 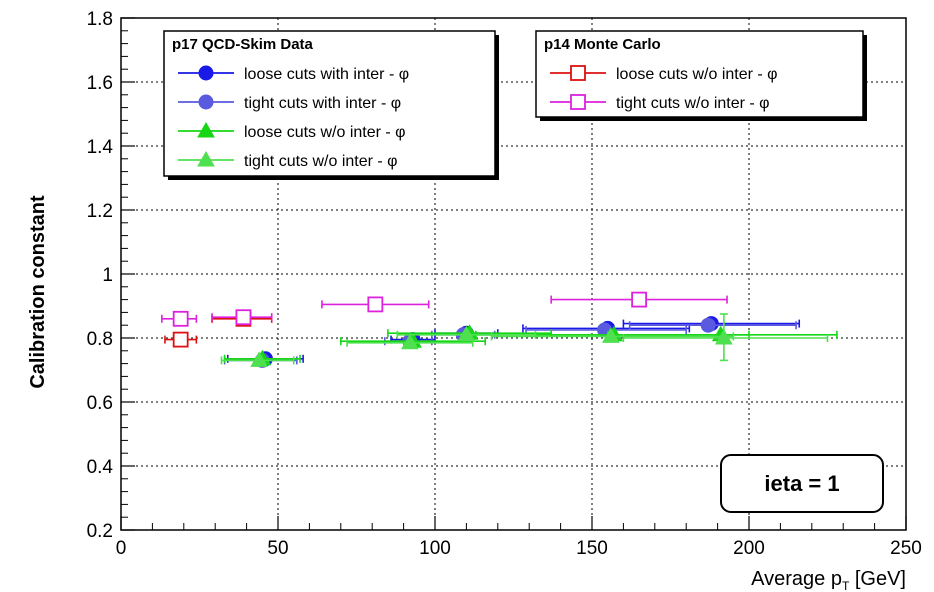 I want to click on annotation: ieta = 1, so click(x=802, y=483).